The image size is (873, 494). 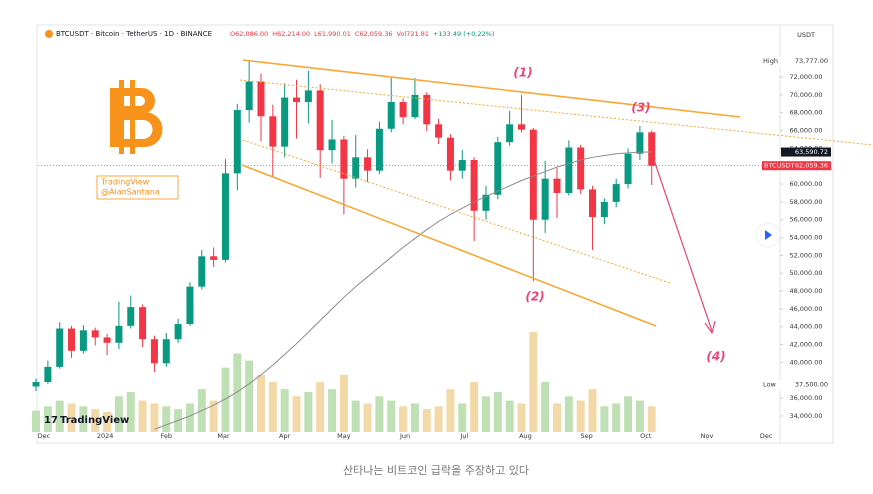 What do you see at coordinates (811, 61) in the screenshot?
I see `price-tag-label: 73,777.00` at bounding box center [811, 61].